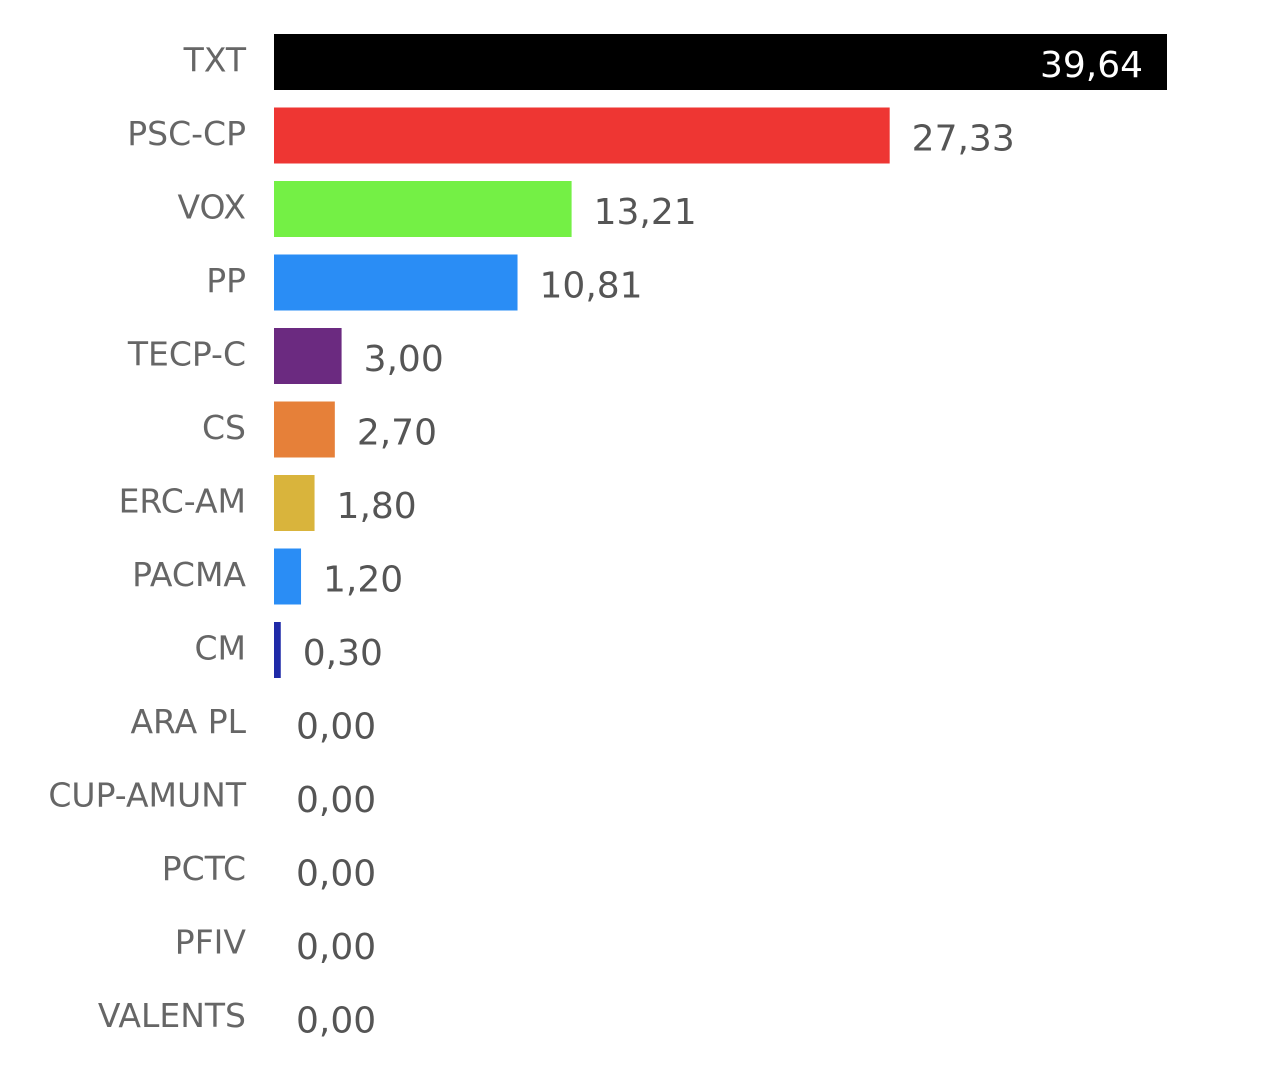  I want to click on category-label: PCTC, so click(204, 868).